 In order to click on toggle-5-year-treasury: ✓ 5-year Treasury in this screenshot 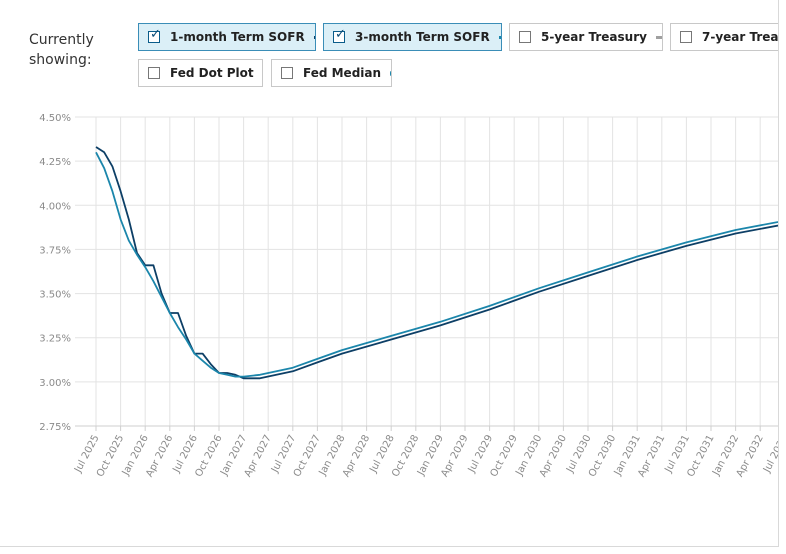, I will do `click(586, 37)`.